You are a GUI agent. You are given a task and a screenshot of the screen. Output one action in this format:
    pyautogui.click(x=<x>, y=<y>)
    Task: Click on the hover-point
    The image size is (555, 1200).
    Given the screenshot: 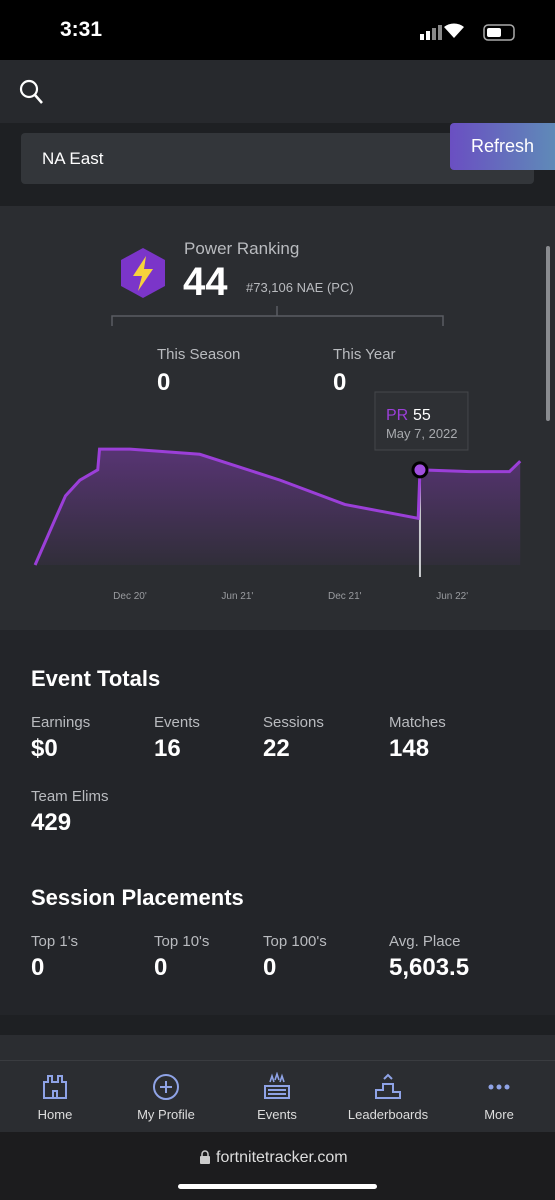 What is the action you would take?
    pyautogui.click(x=420, y=470)
    